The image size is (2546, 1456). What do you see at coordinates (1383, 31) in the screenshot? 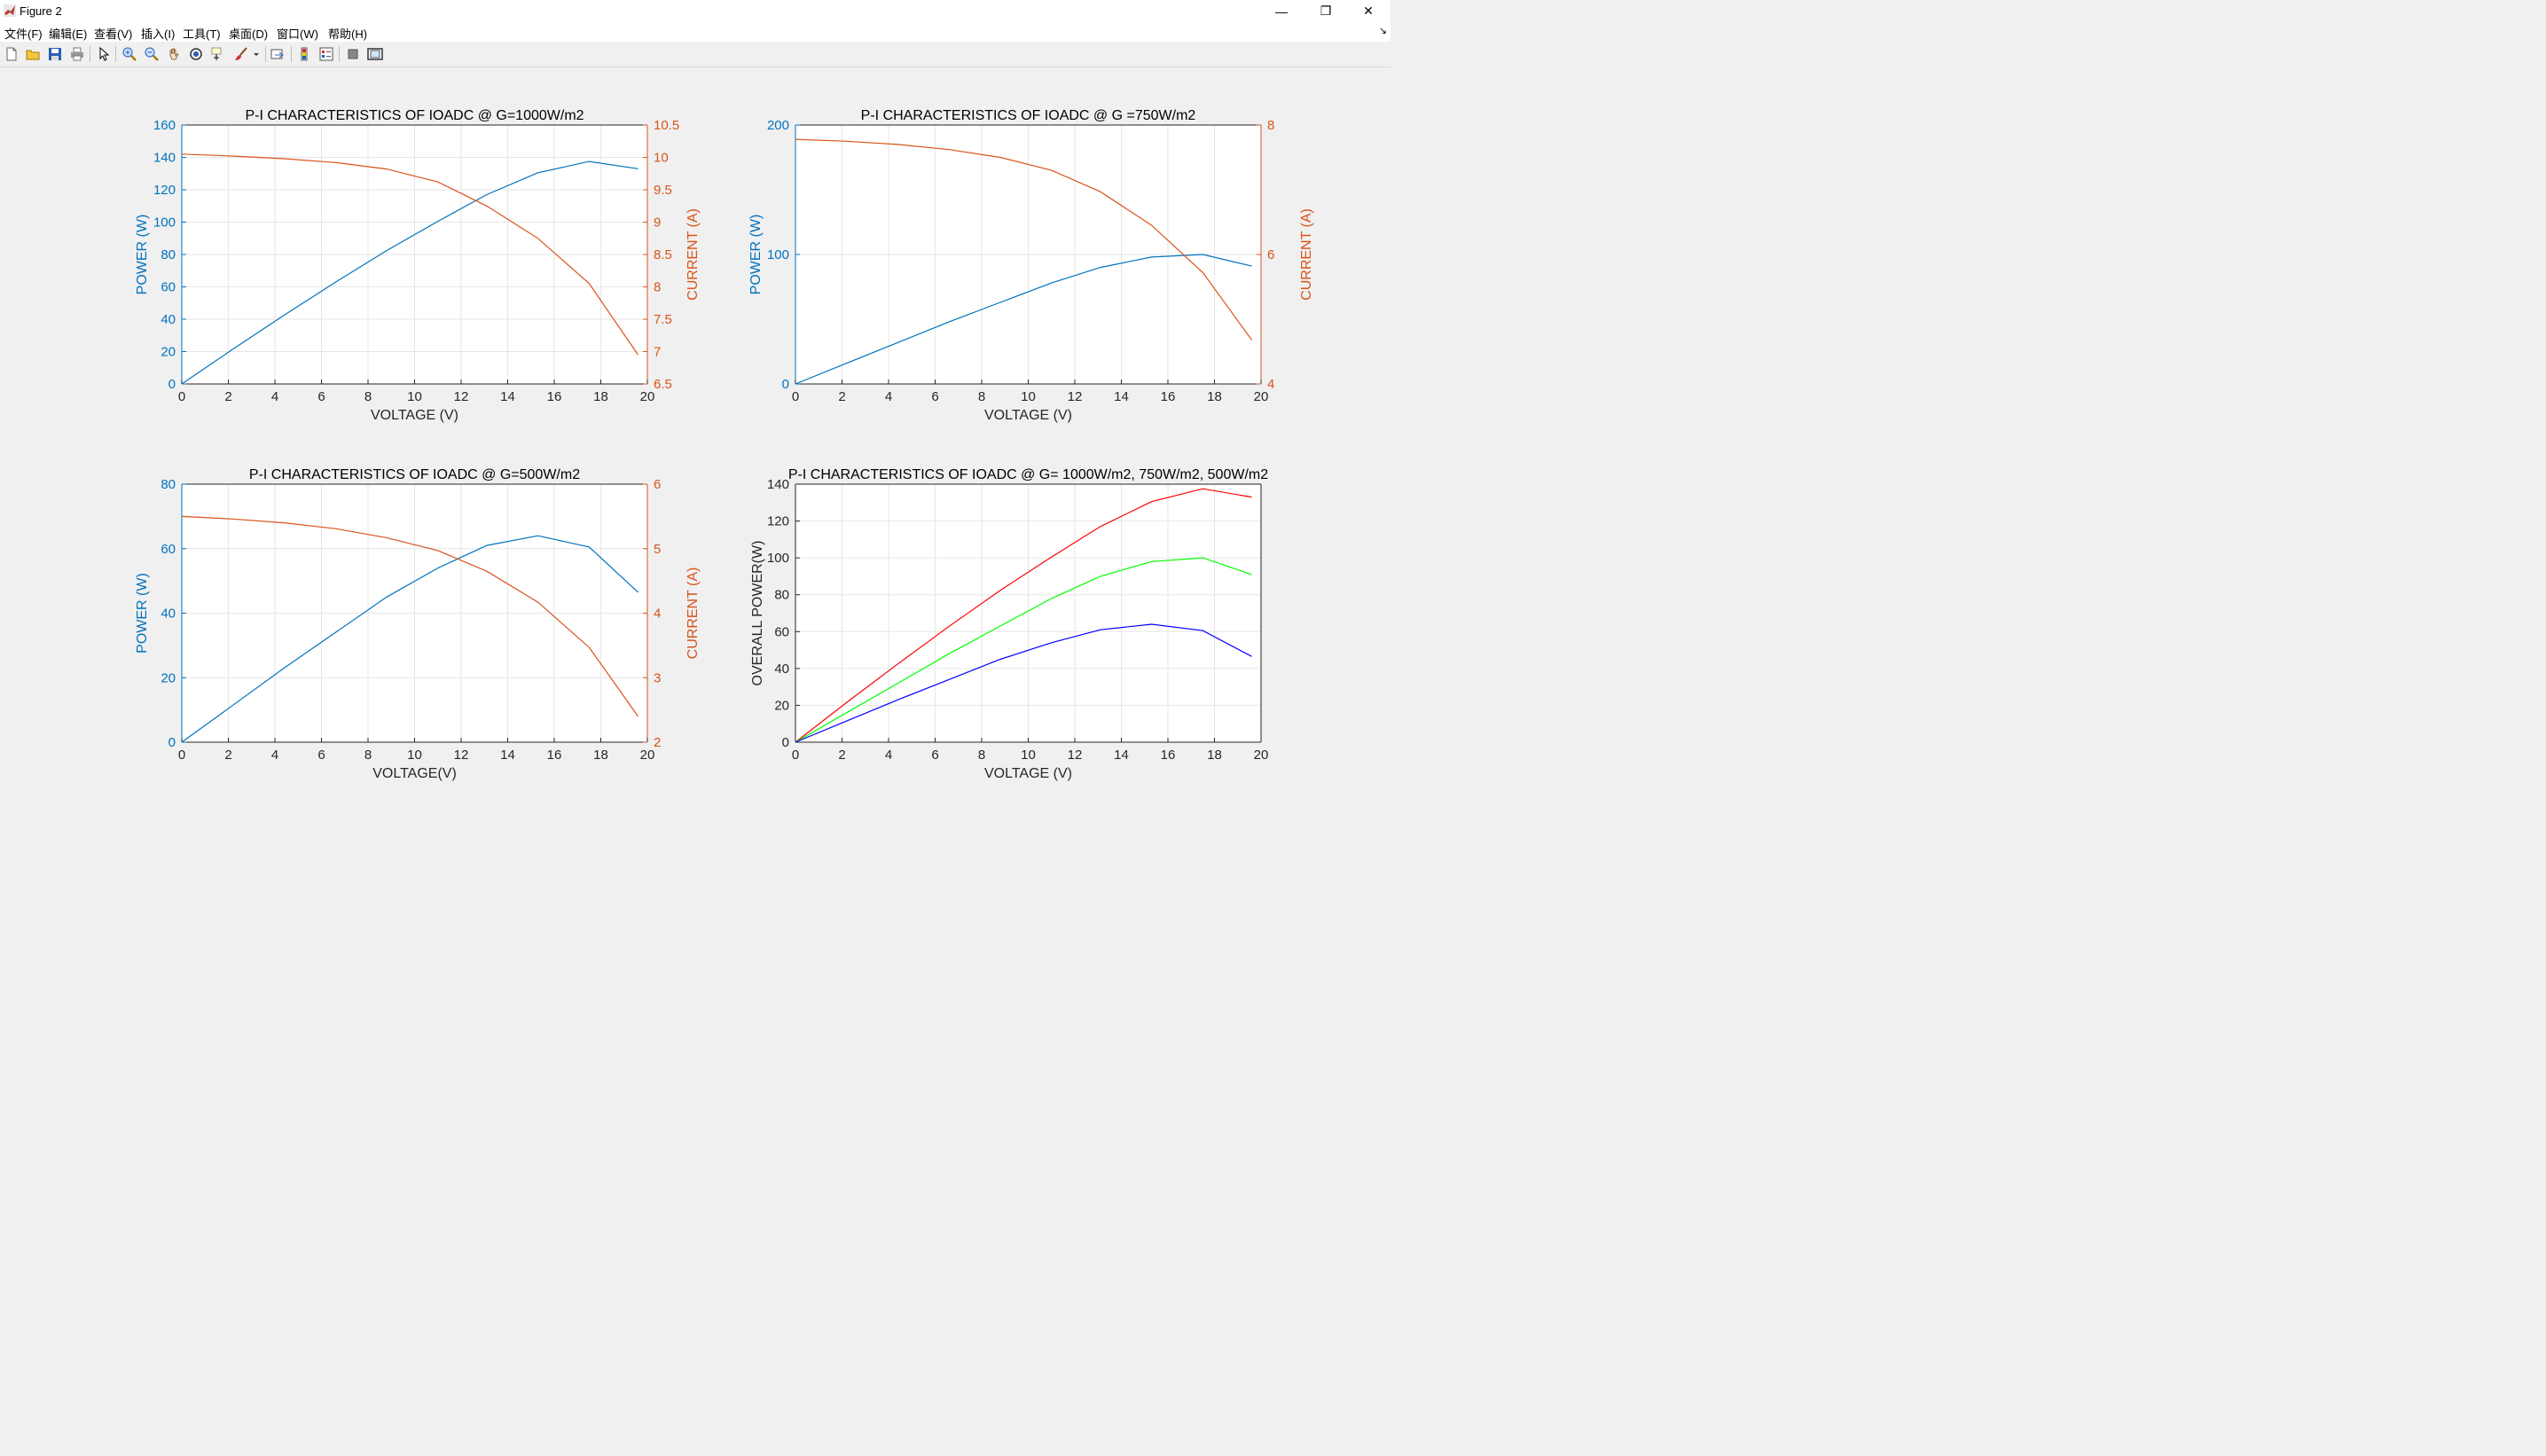
I see `dock-figure-icon: ↘` at bounding box center [1383, 31].